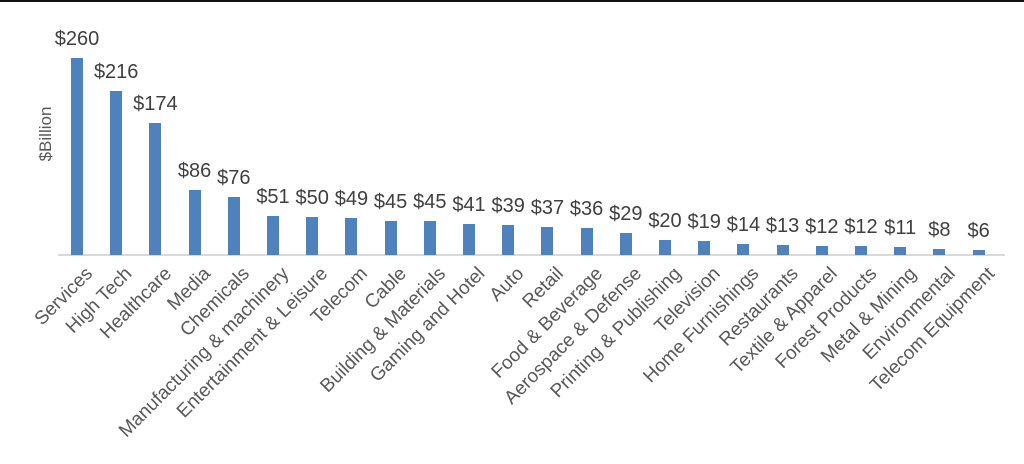 The width and height of the screenshot is (1024, 464). What do you see at coordinates (531, 255) in the screenshot?
I see `x-axis-line` at bounding box center [531, 255].